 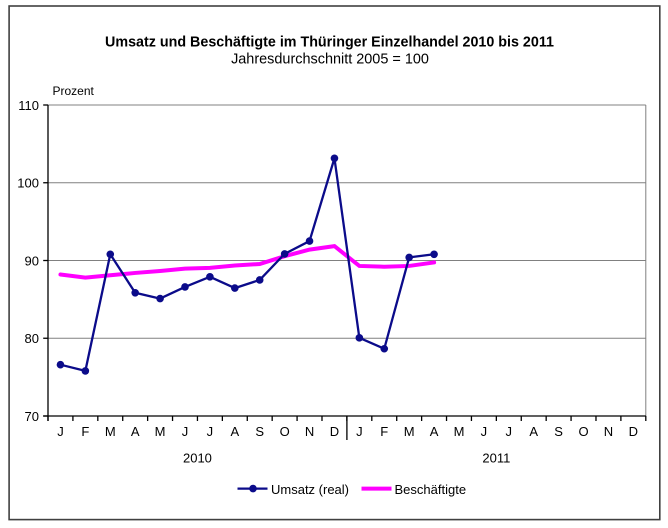 What do you see at coordinates (197, 458) in the screenshot?
I see `svg-text: 2010` at bounding box center [197, 458].